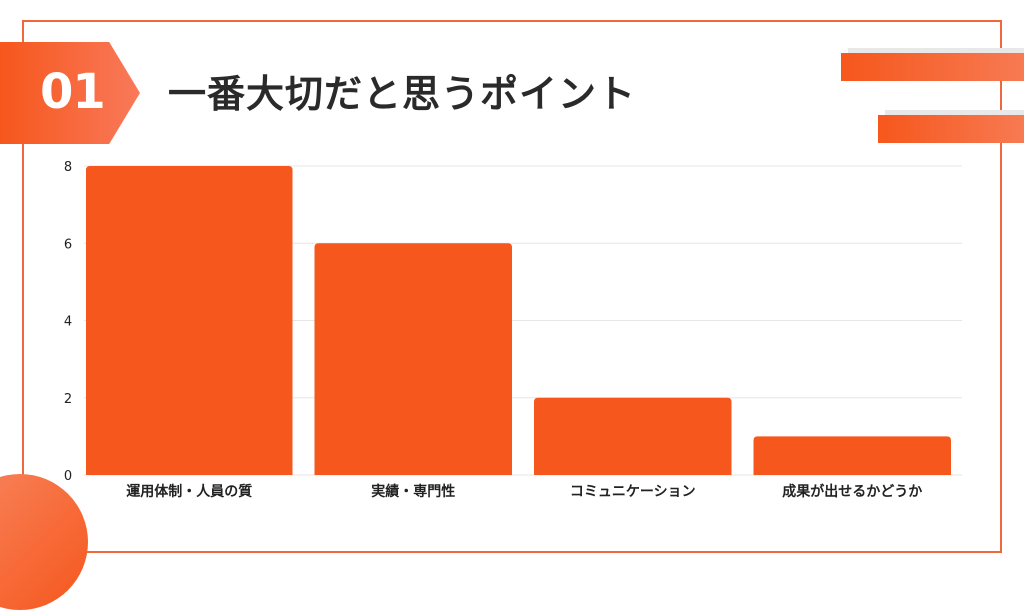 The image size is (1024, 610). Describe the element at coordinates (951, 129) in the screenshot. I see `decor-bar-bottom` at that location.